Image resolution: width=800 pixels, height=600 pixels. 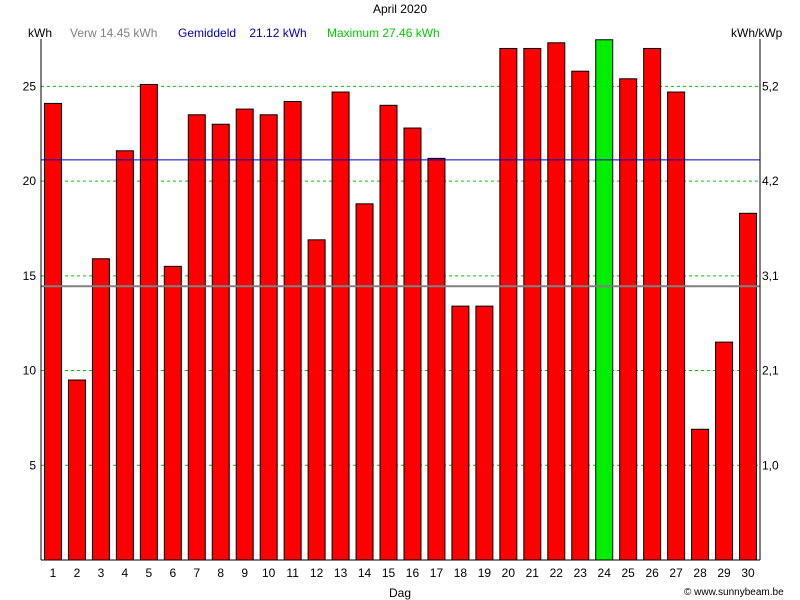 What do you see at coordinates (770, 371) in the screenshot?
I see `y-tick-right: 2,1` at bounding box center [770, 371].